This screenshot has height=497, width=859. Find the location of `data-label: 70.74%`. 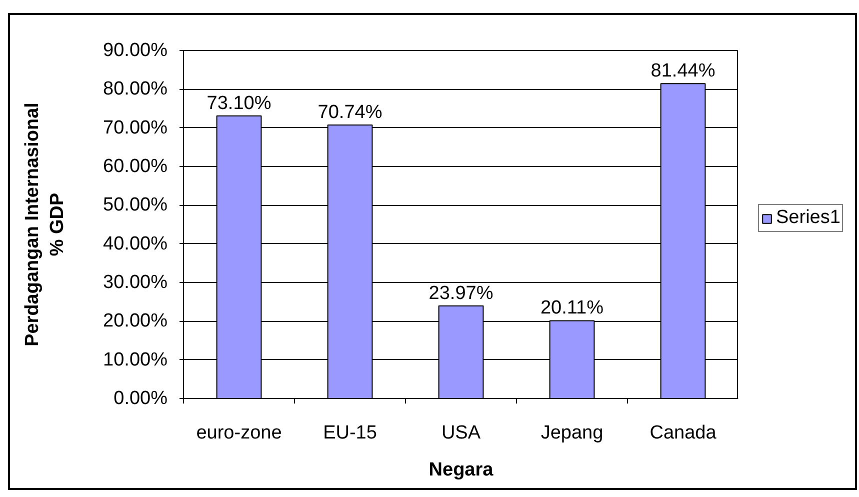

data-label: 70.74% is located at coordinates (350, 112).